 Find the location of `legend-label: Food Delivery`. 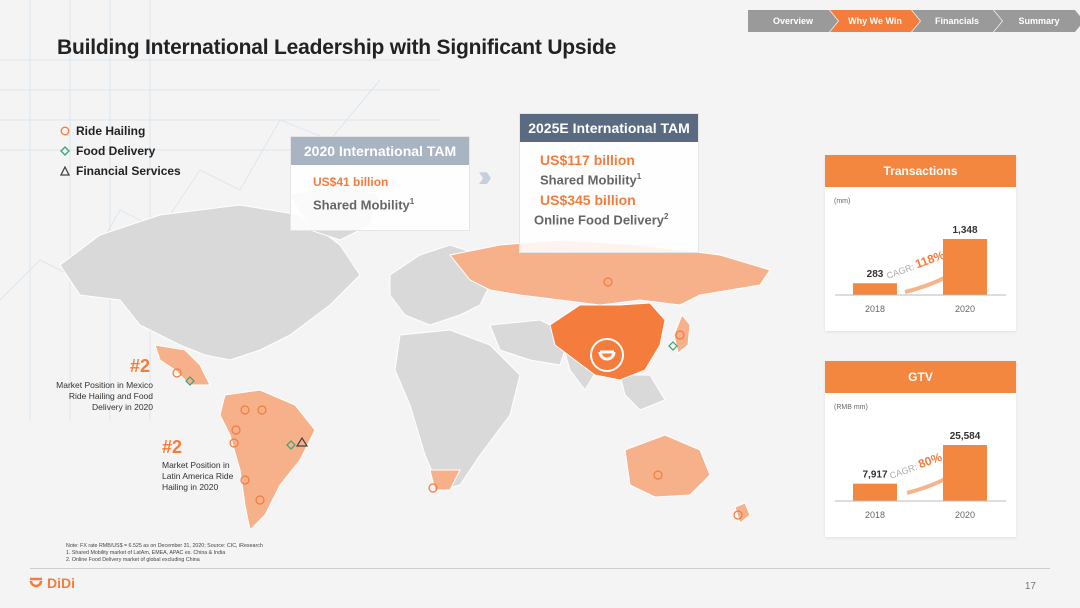

legend-label: Food Delivery is located at coordinates (116, 151).